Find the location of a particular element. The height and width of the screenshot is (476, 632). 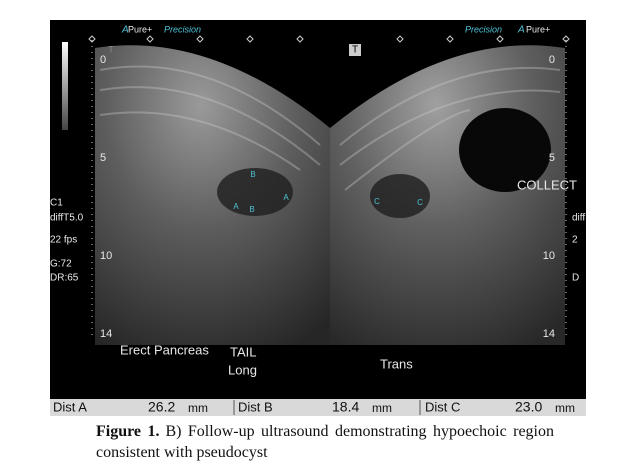

annotation: Long is located at coordinates (242, 369).